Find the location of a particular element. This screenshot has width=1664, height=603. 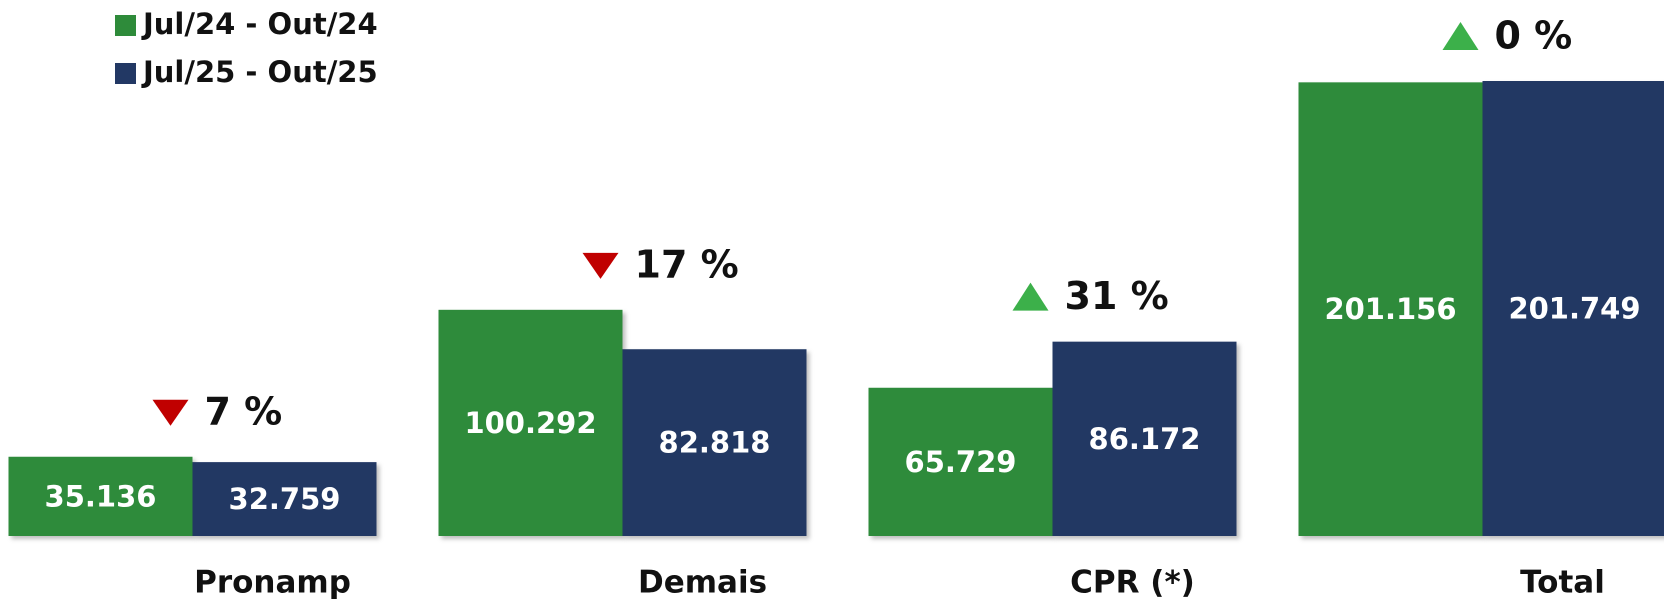

category-label: Demais is located at coordinates (702, 583).